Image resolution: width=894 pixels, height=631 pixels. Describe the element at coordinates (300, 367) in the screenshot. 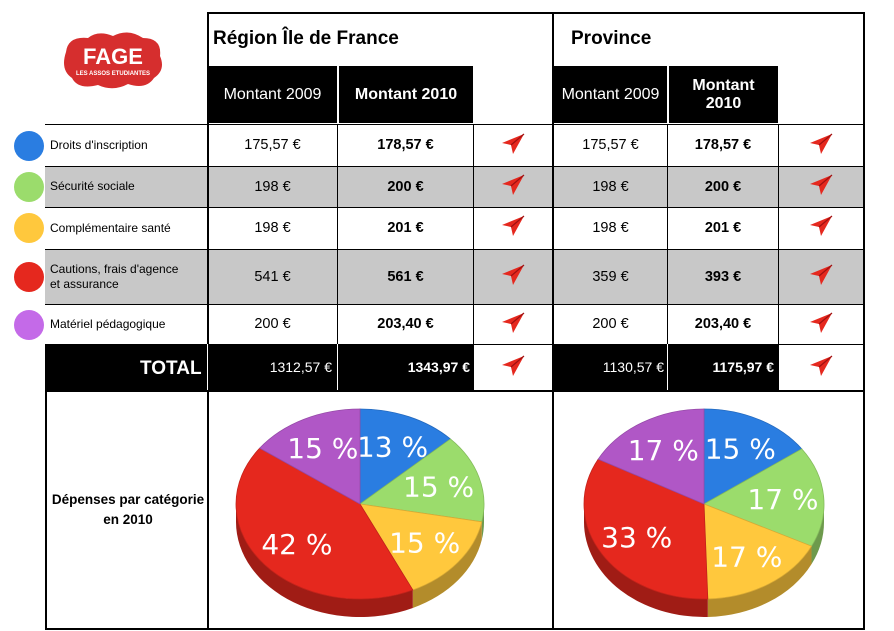

I see `total-idf-2009: 1312,57 €` at that location.